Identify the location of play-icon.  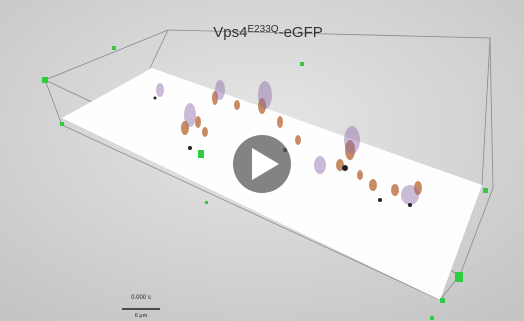
(265, 164).